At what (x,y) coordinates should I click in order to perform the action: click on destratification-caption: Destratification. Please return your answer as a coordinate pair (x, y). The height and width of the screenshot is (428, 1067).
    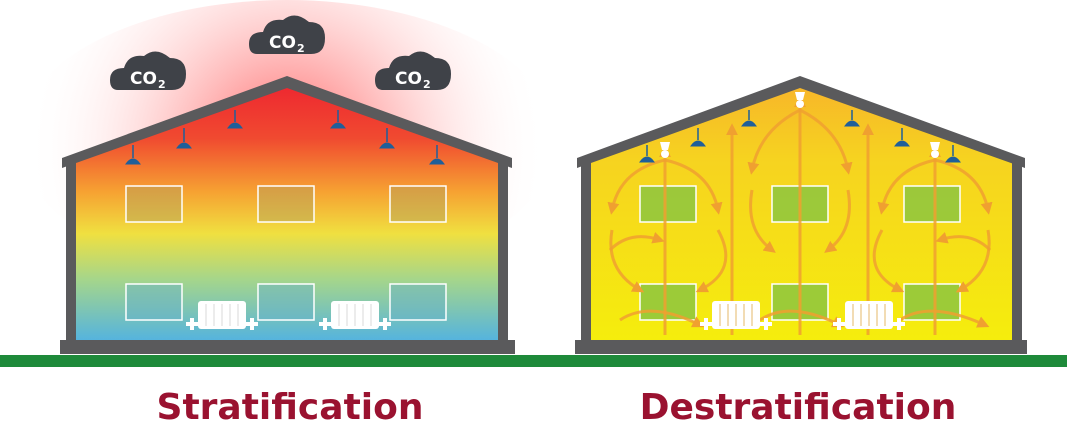
    Looking at the image, I should click on (798, 407).